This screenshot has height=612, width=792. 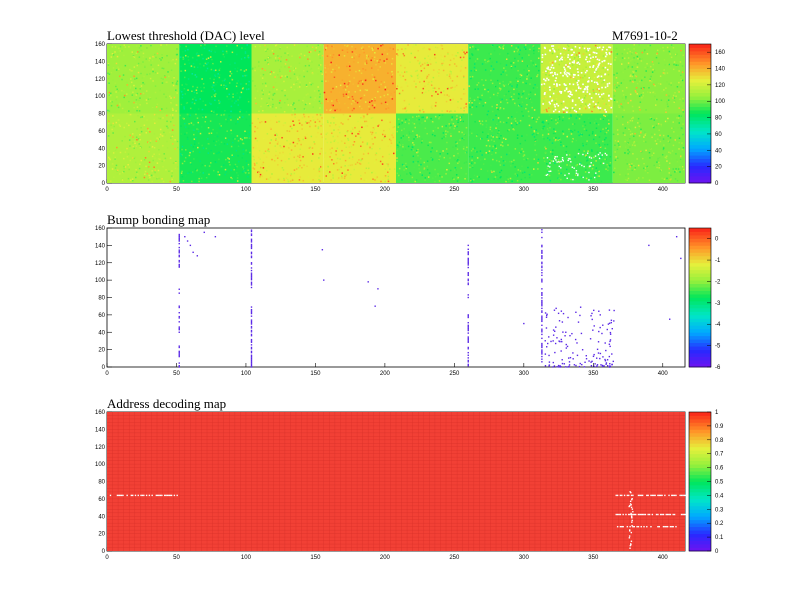 What do you see at coordinates (101, 500) in the screenshot?
I see `y-tick-label-60: 60` at bounding box center [101, 500].